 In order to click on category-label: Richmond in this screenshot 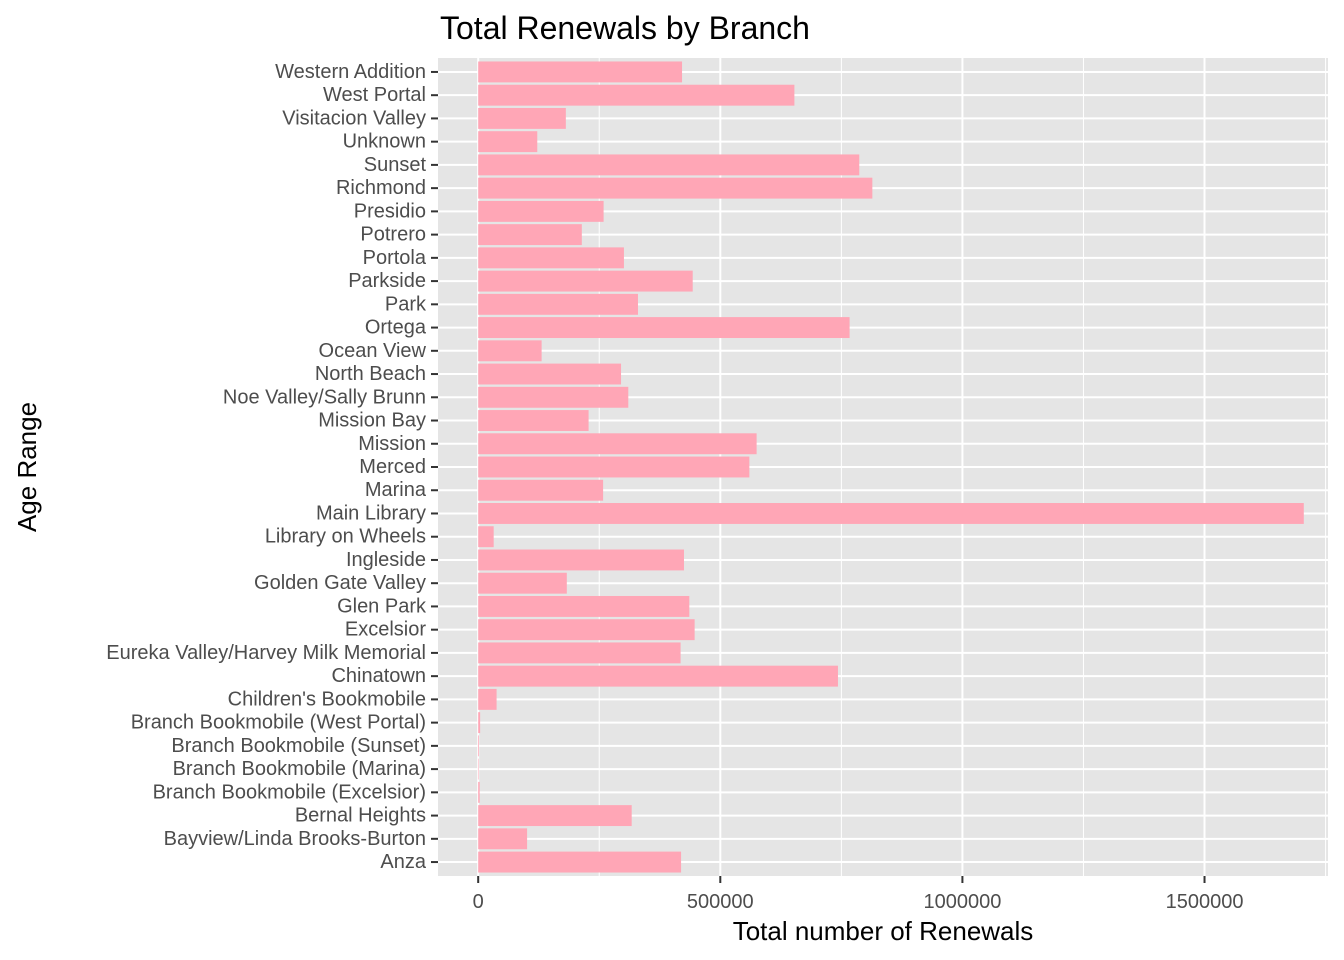, I will do `click(381, 188)`.